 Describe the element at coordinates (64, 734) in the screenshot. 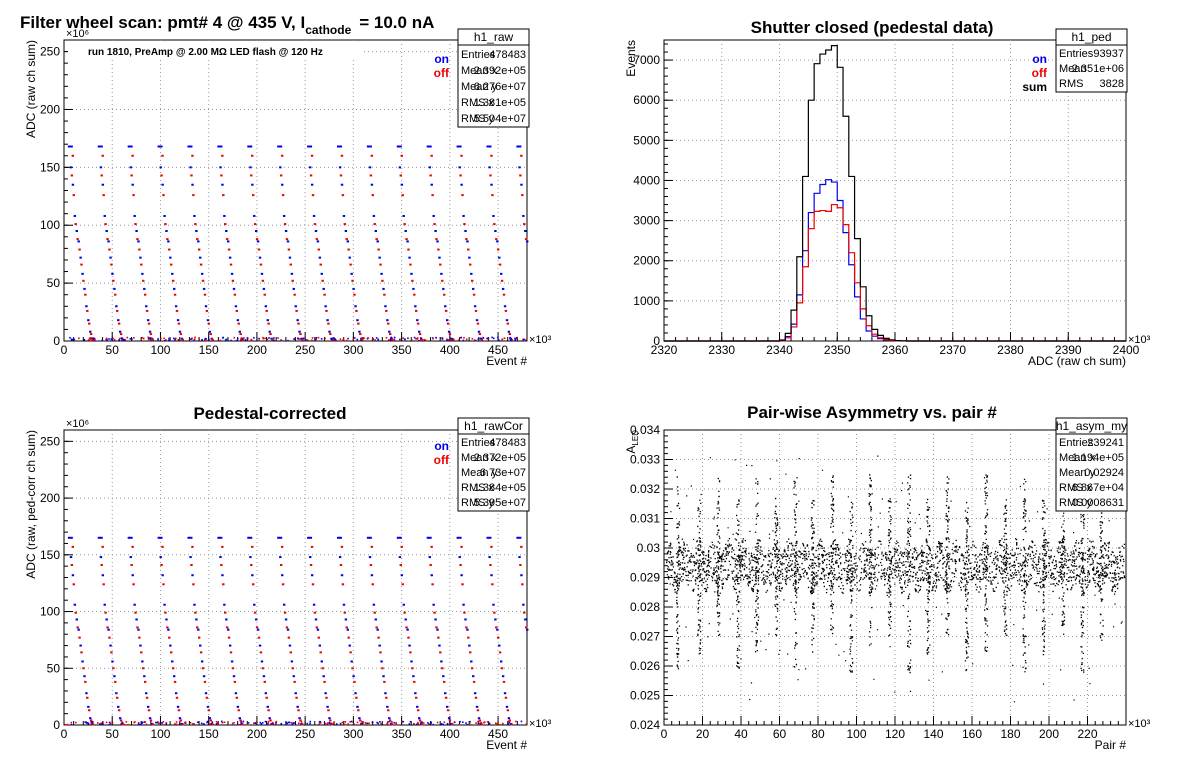

I see `tick-label-x: 0` at that location.